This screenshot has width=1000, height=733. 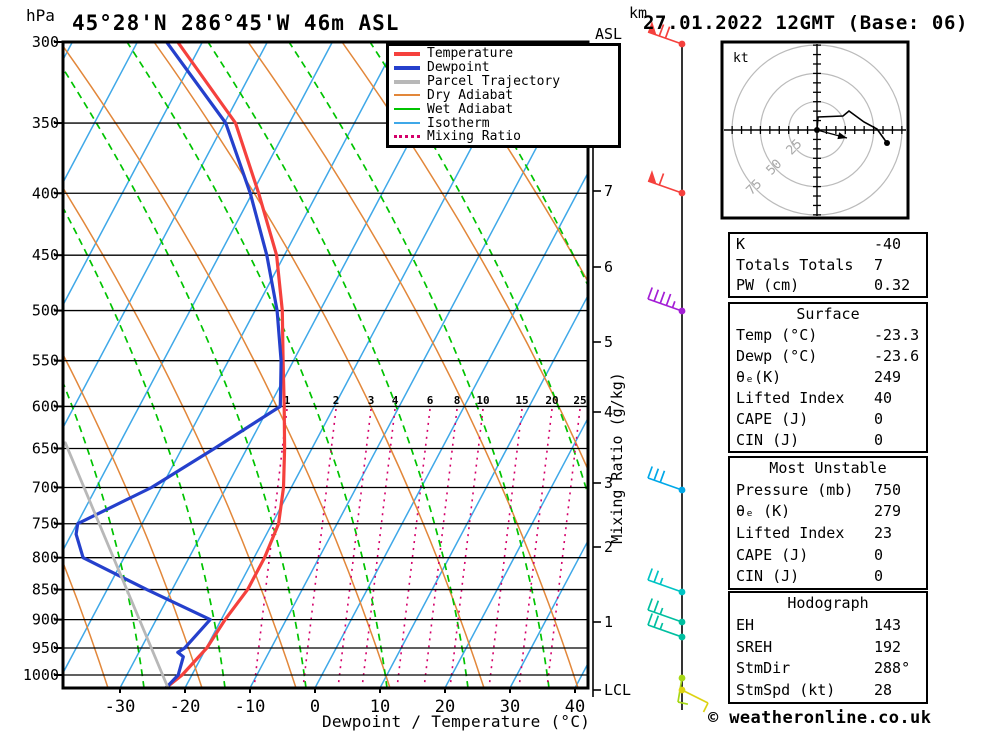 What do you see at coordinates (611, 372) in the screenshot?
I see `km-asl-axis: 7 6 5 4 3 2 1 LCL` at bounding box center [611, 372].